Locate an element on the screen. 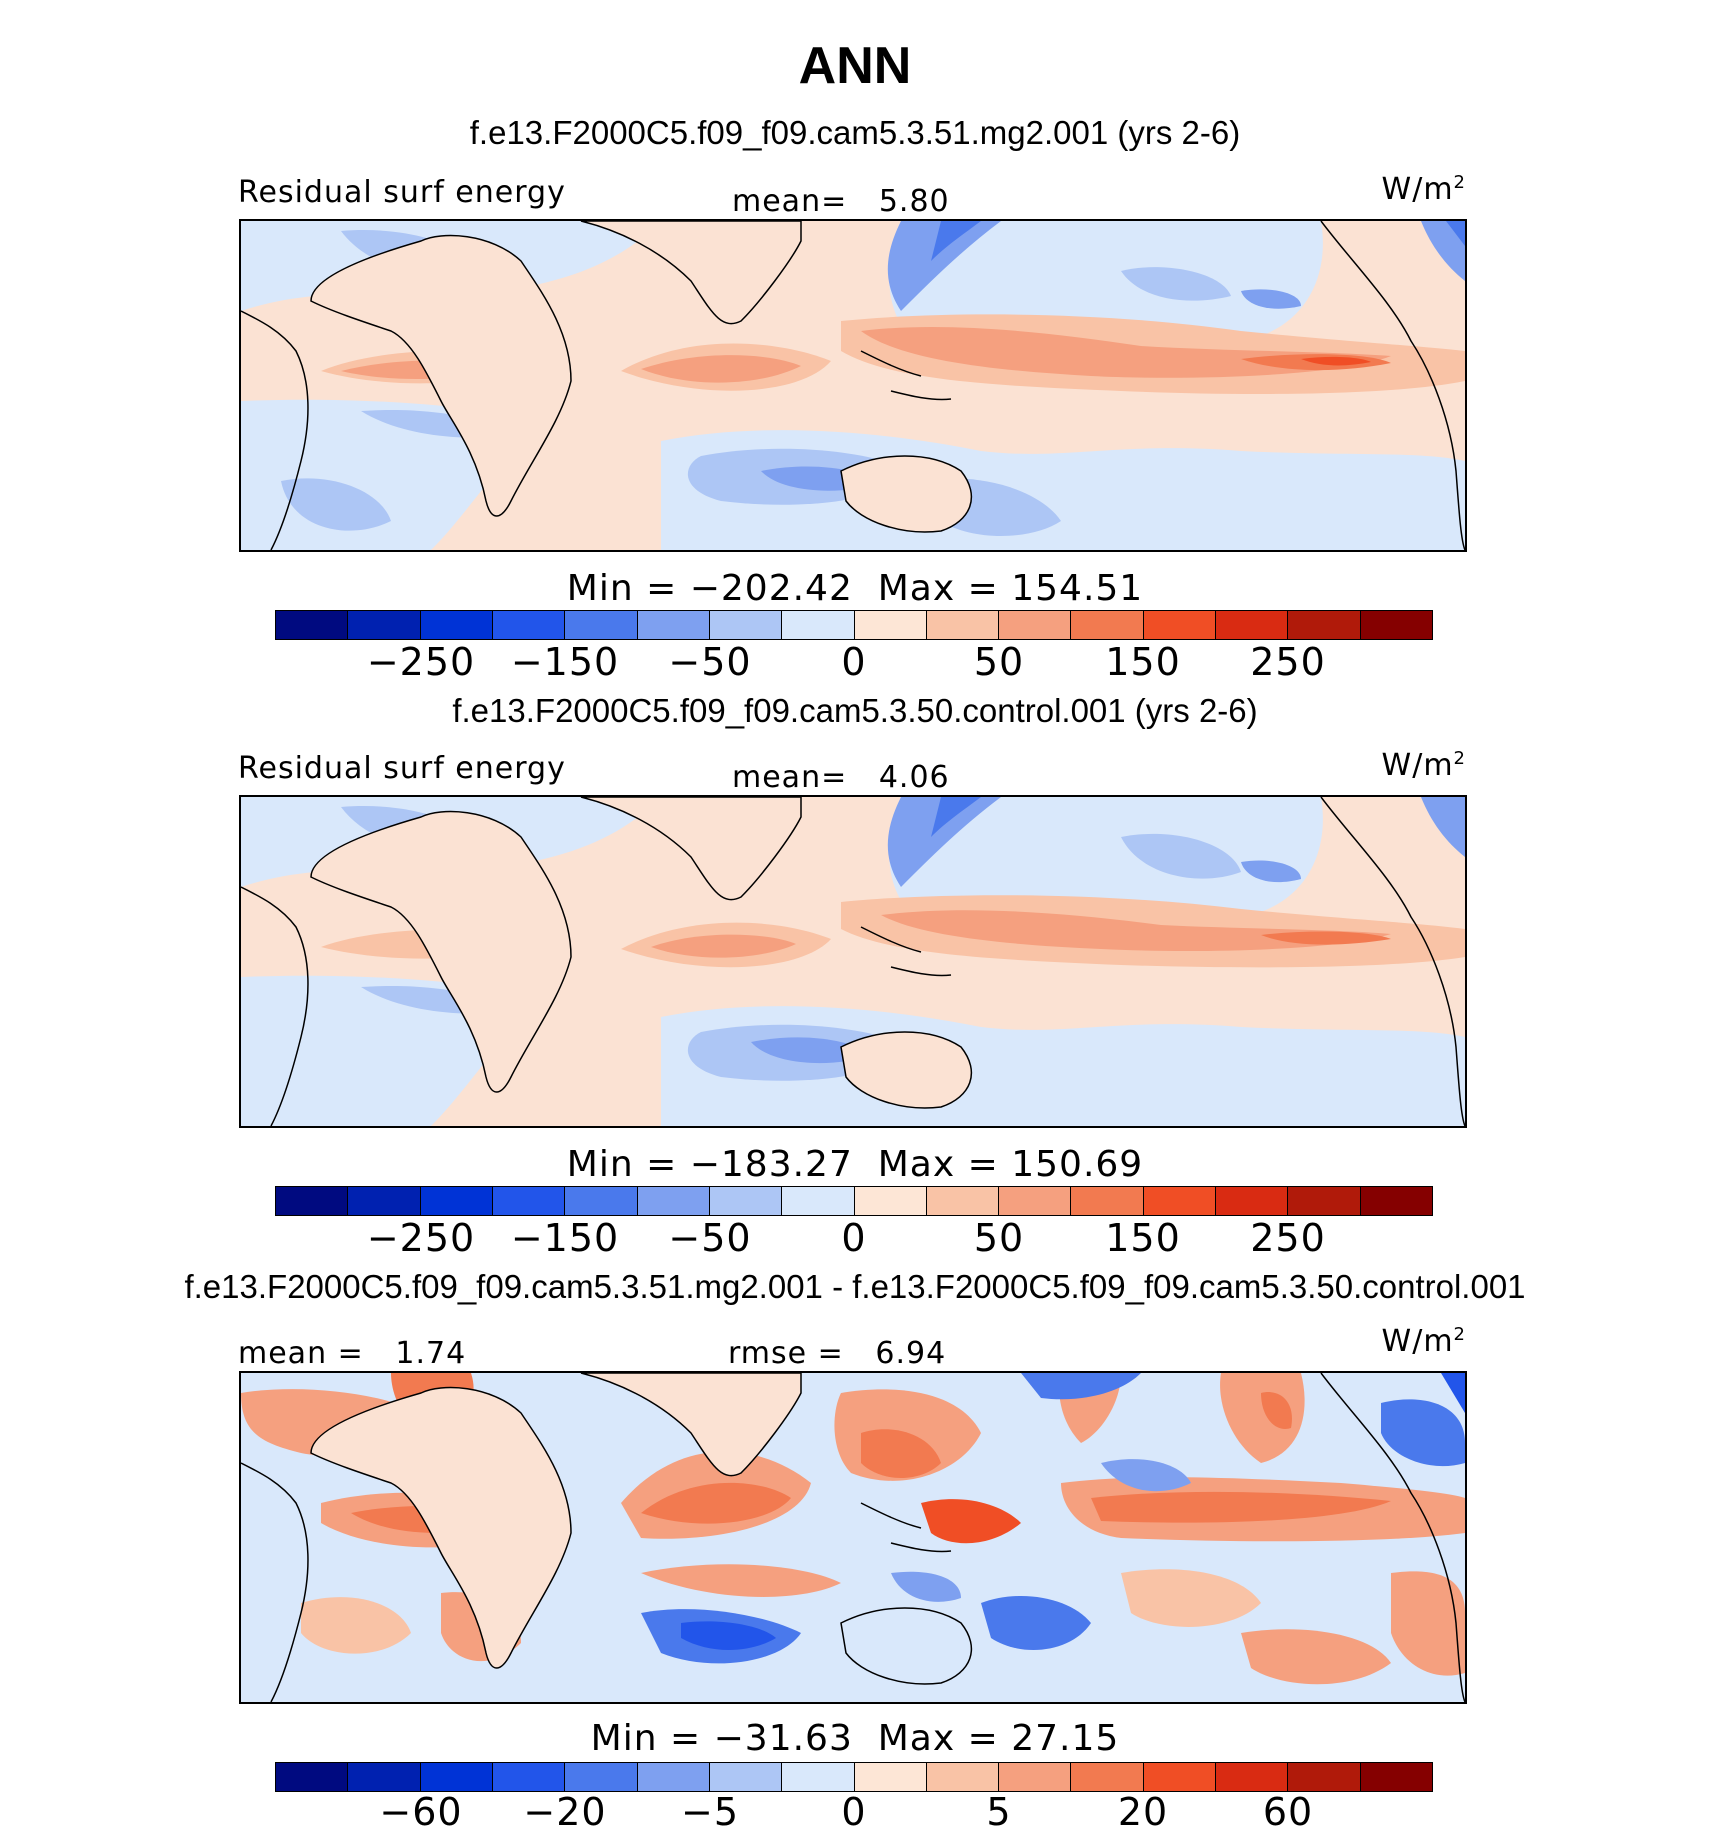 The height and width of the screenshot is (1836, 1710). panel3-tick: 60 is located at coordinates (1288, 1812).